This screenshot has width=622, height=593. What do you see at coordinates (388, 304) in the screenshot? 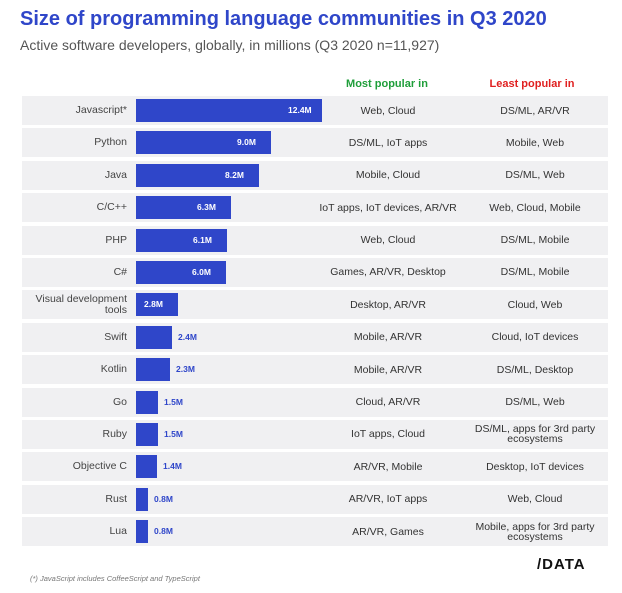
I see `most-popular-cell: Desktop, AR/VR` at bounding box center [388, 304].